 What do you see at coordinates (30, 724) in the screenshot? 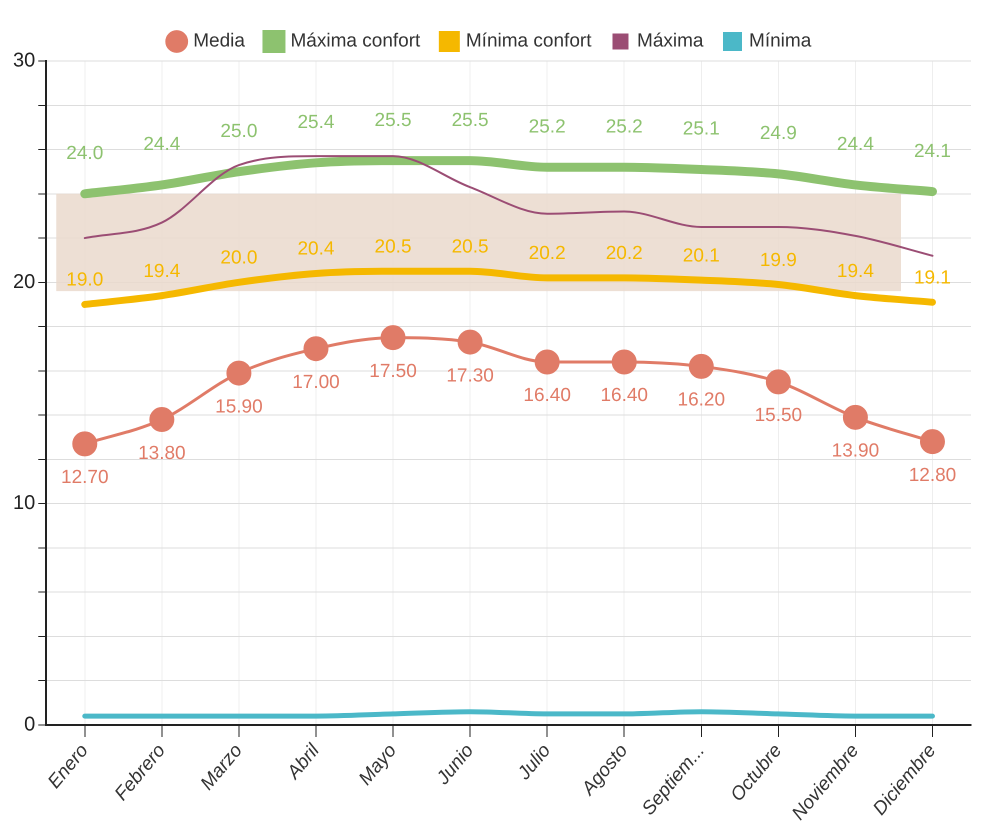
I see `y-tick-label: 0` at bounding box center [30, 724].